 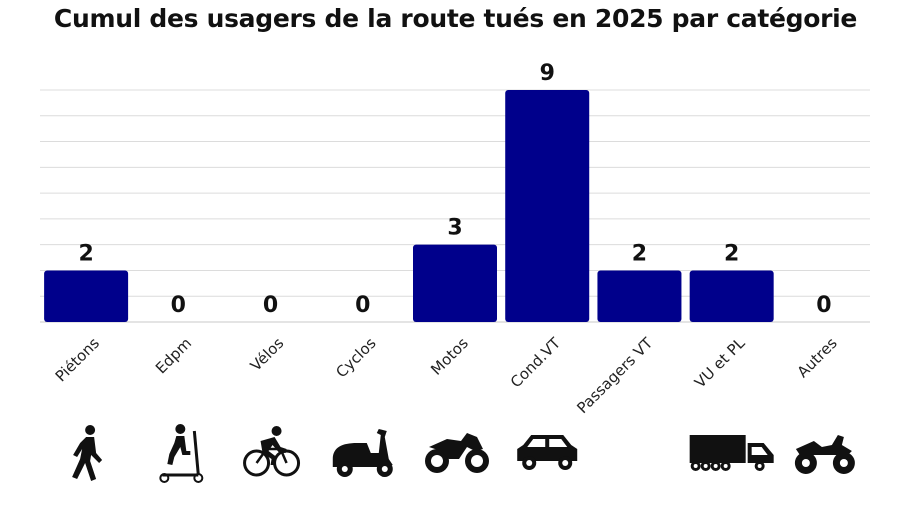 What do you see at coordinates (547, 73) in the screenshot?
I see `value-label: 9` at bounding box center [547, 73].